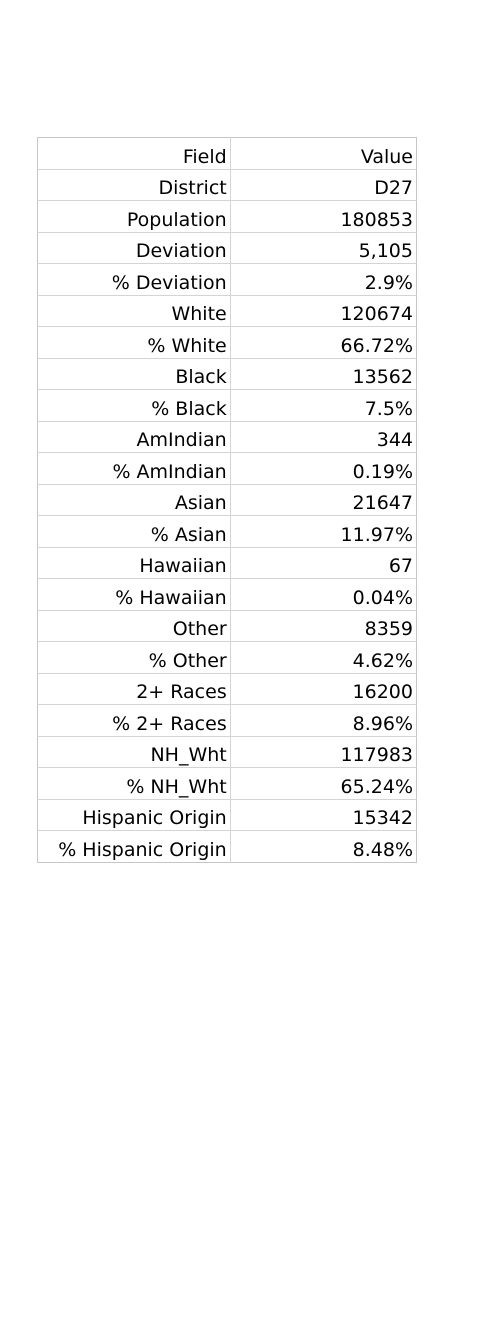 Image resolution: width=503 pixels, height=1337 pixels. I want to click on table-row: White 120674, so click(227, 311).